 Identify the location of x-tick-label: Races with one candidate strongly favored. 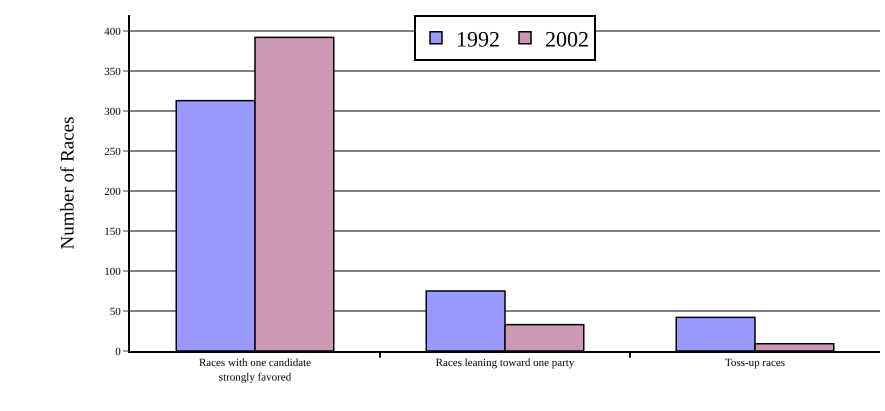
(255, 370).